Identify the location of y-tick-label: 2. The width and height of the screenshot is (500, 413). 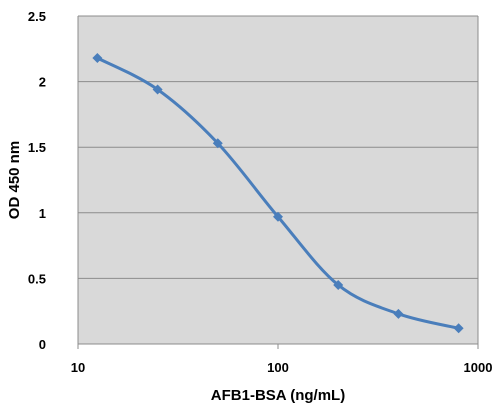
(42, 82).